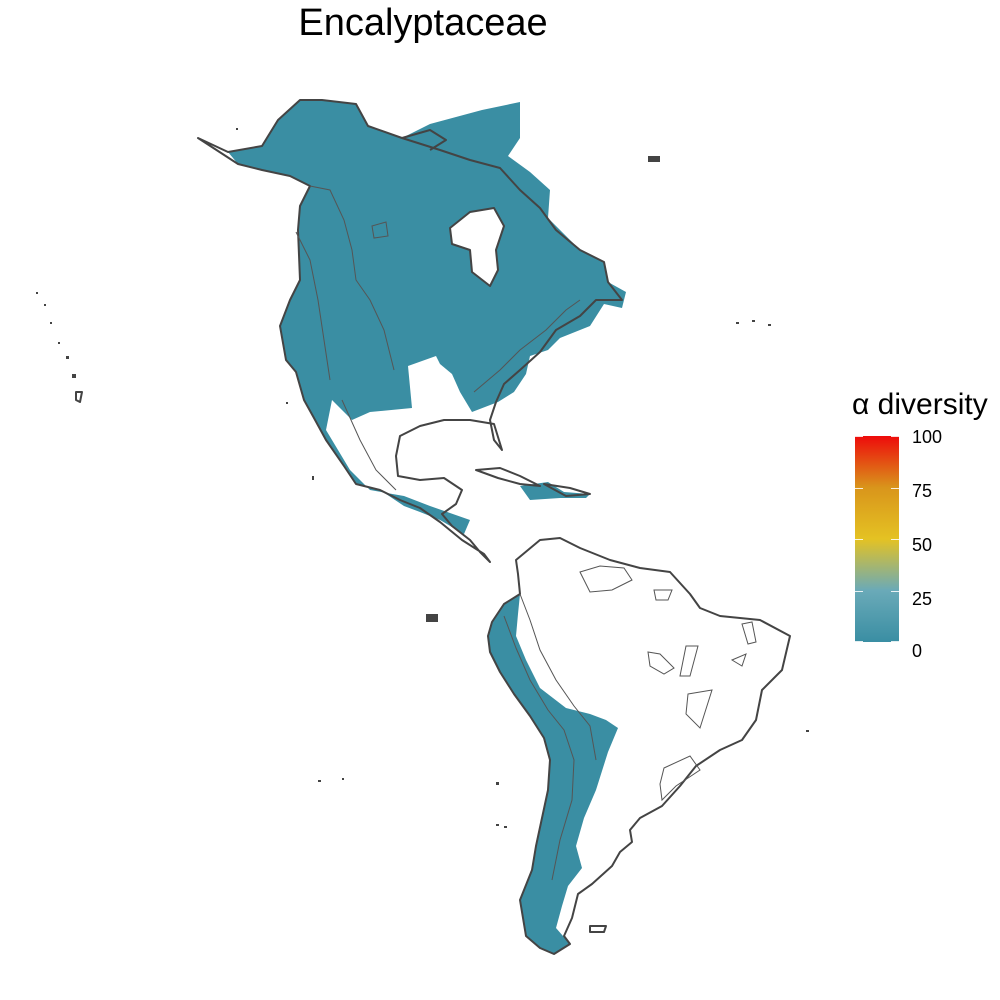 The height and width of the screenshot is (1000, 1000). What do you see at coordinates (922, 599) in the screenshot?
I see `legend-tick-label: 25` at bounding box center [922, 599].